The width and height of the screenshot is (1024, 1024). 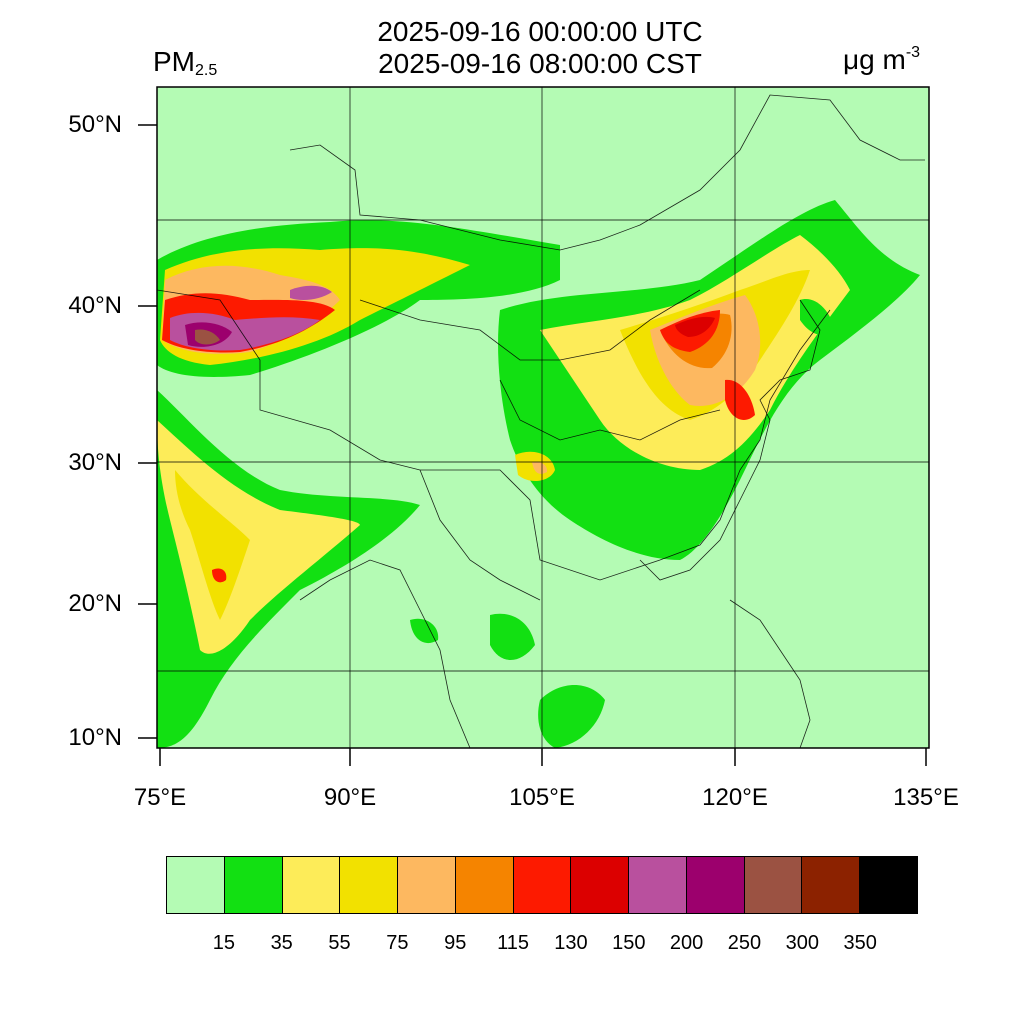 What do you see at coordinates (744, 943) in the screenshot?
I see `colorbar-label-250: 250` at bounding box center [744, 943].